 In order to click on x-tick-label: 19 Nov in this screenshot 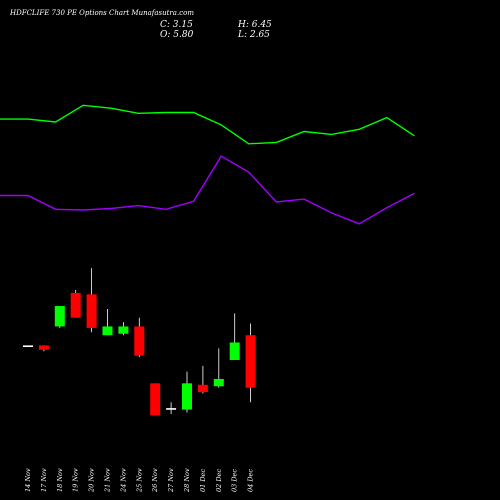, I will do `click(76, 480)`.